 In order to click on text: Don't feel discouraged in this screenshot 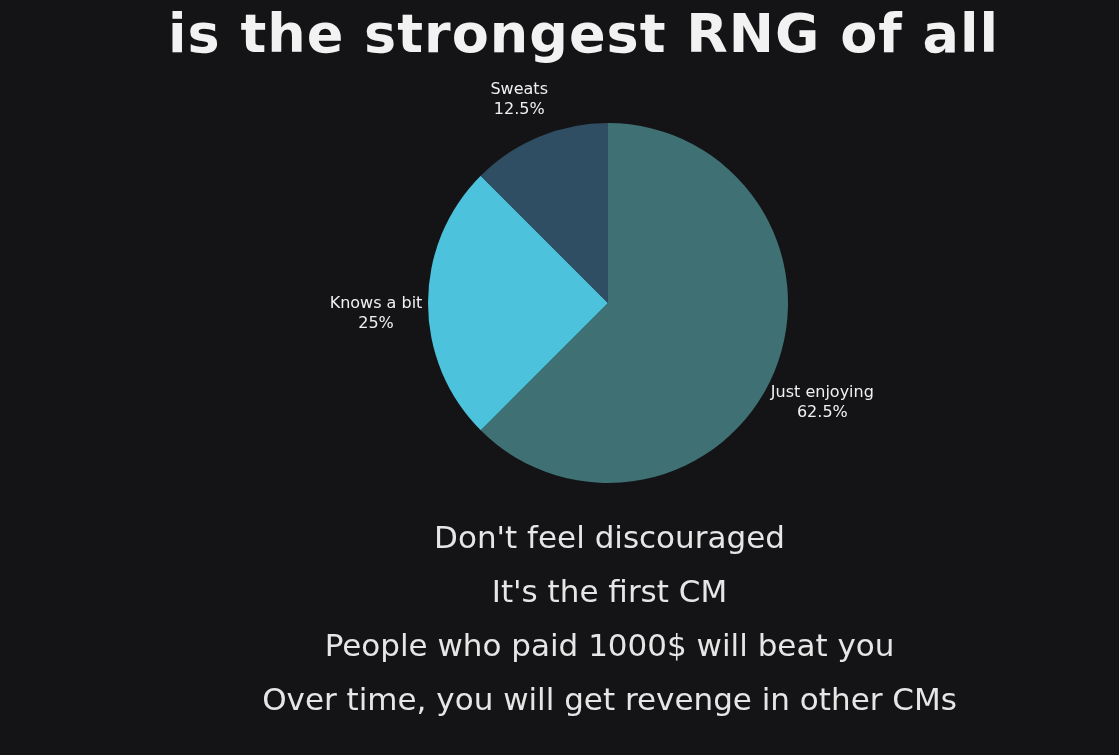, I will do `click(609, 537)`.